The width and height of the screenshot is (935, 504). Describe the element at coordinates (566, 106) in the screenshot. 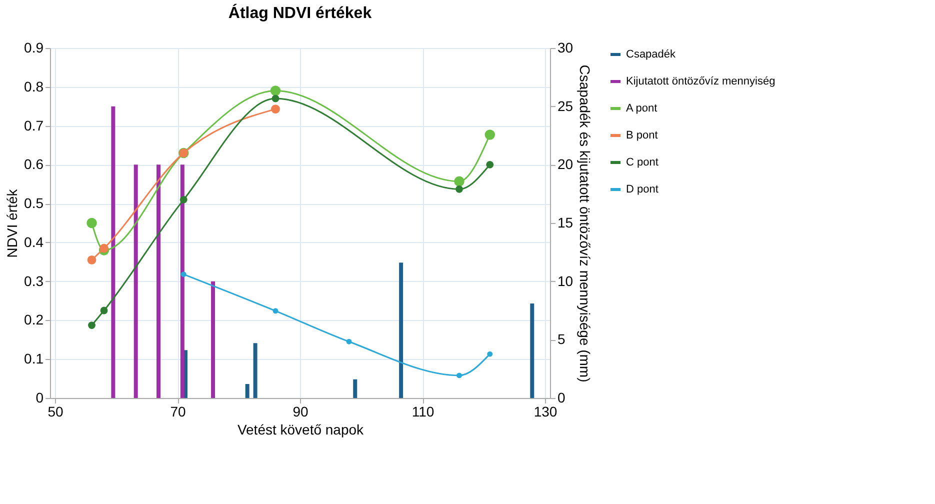

I see `y2-tick-label: 25` at that location.